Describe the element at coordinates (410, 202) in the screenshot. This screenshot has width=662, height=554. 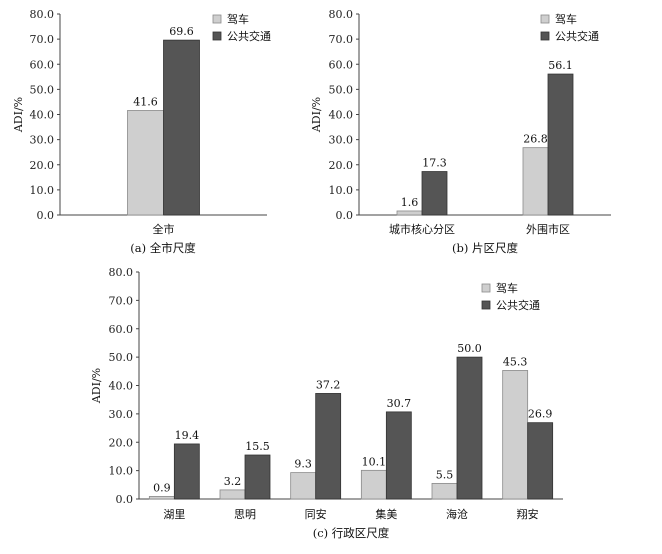
I see `data-label: 1.6` at that location.